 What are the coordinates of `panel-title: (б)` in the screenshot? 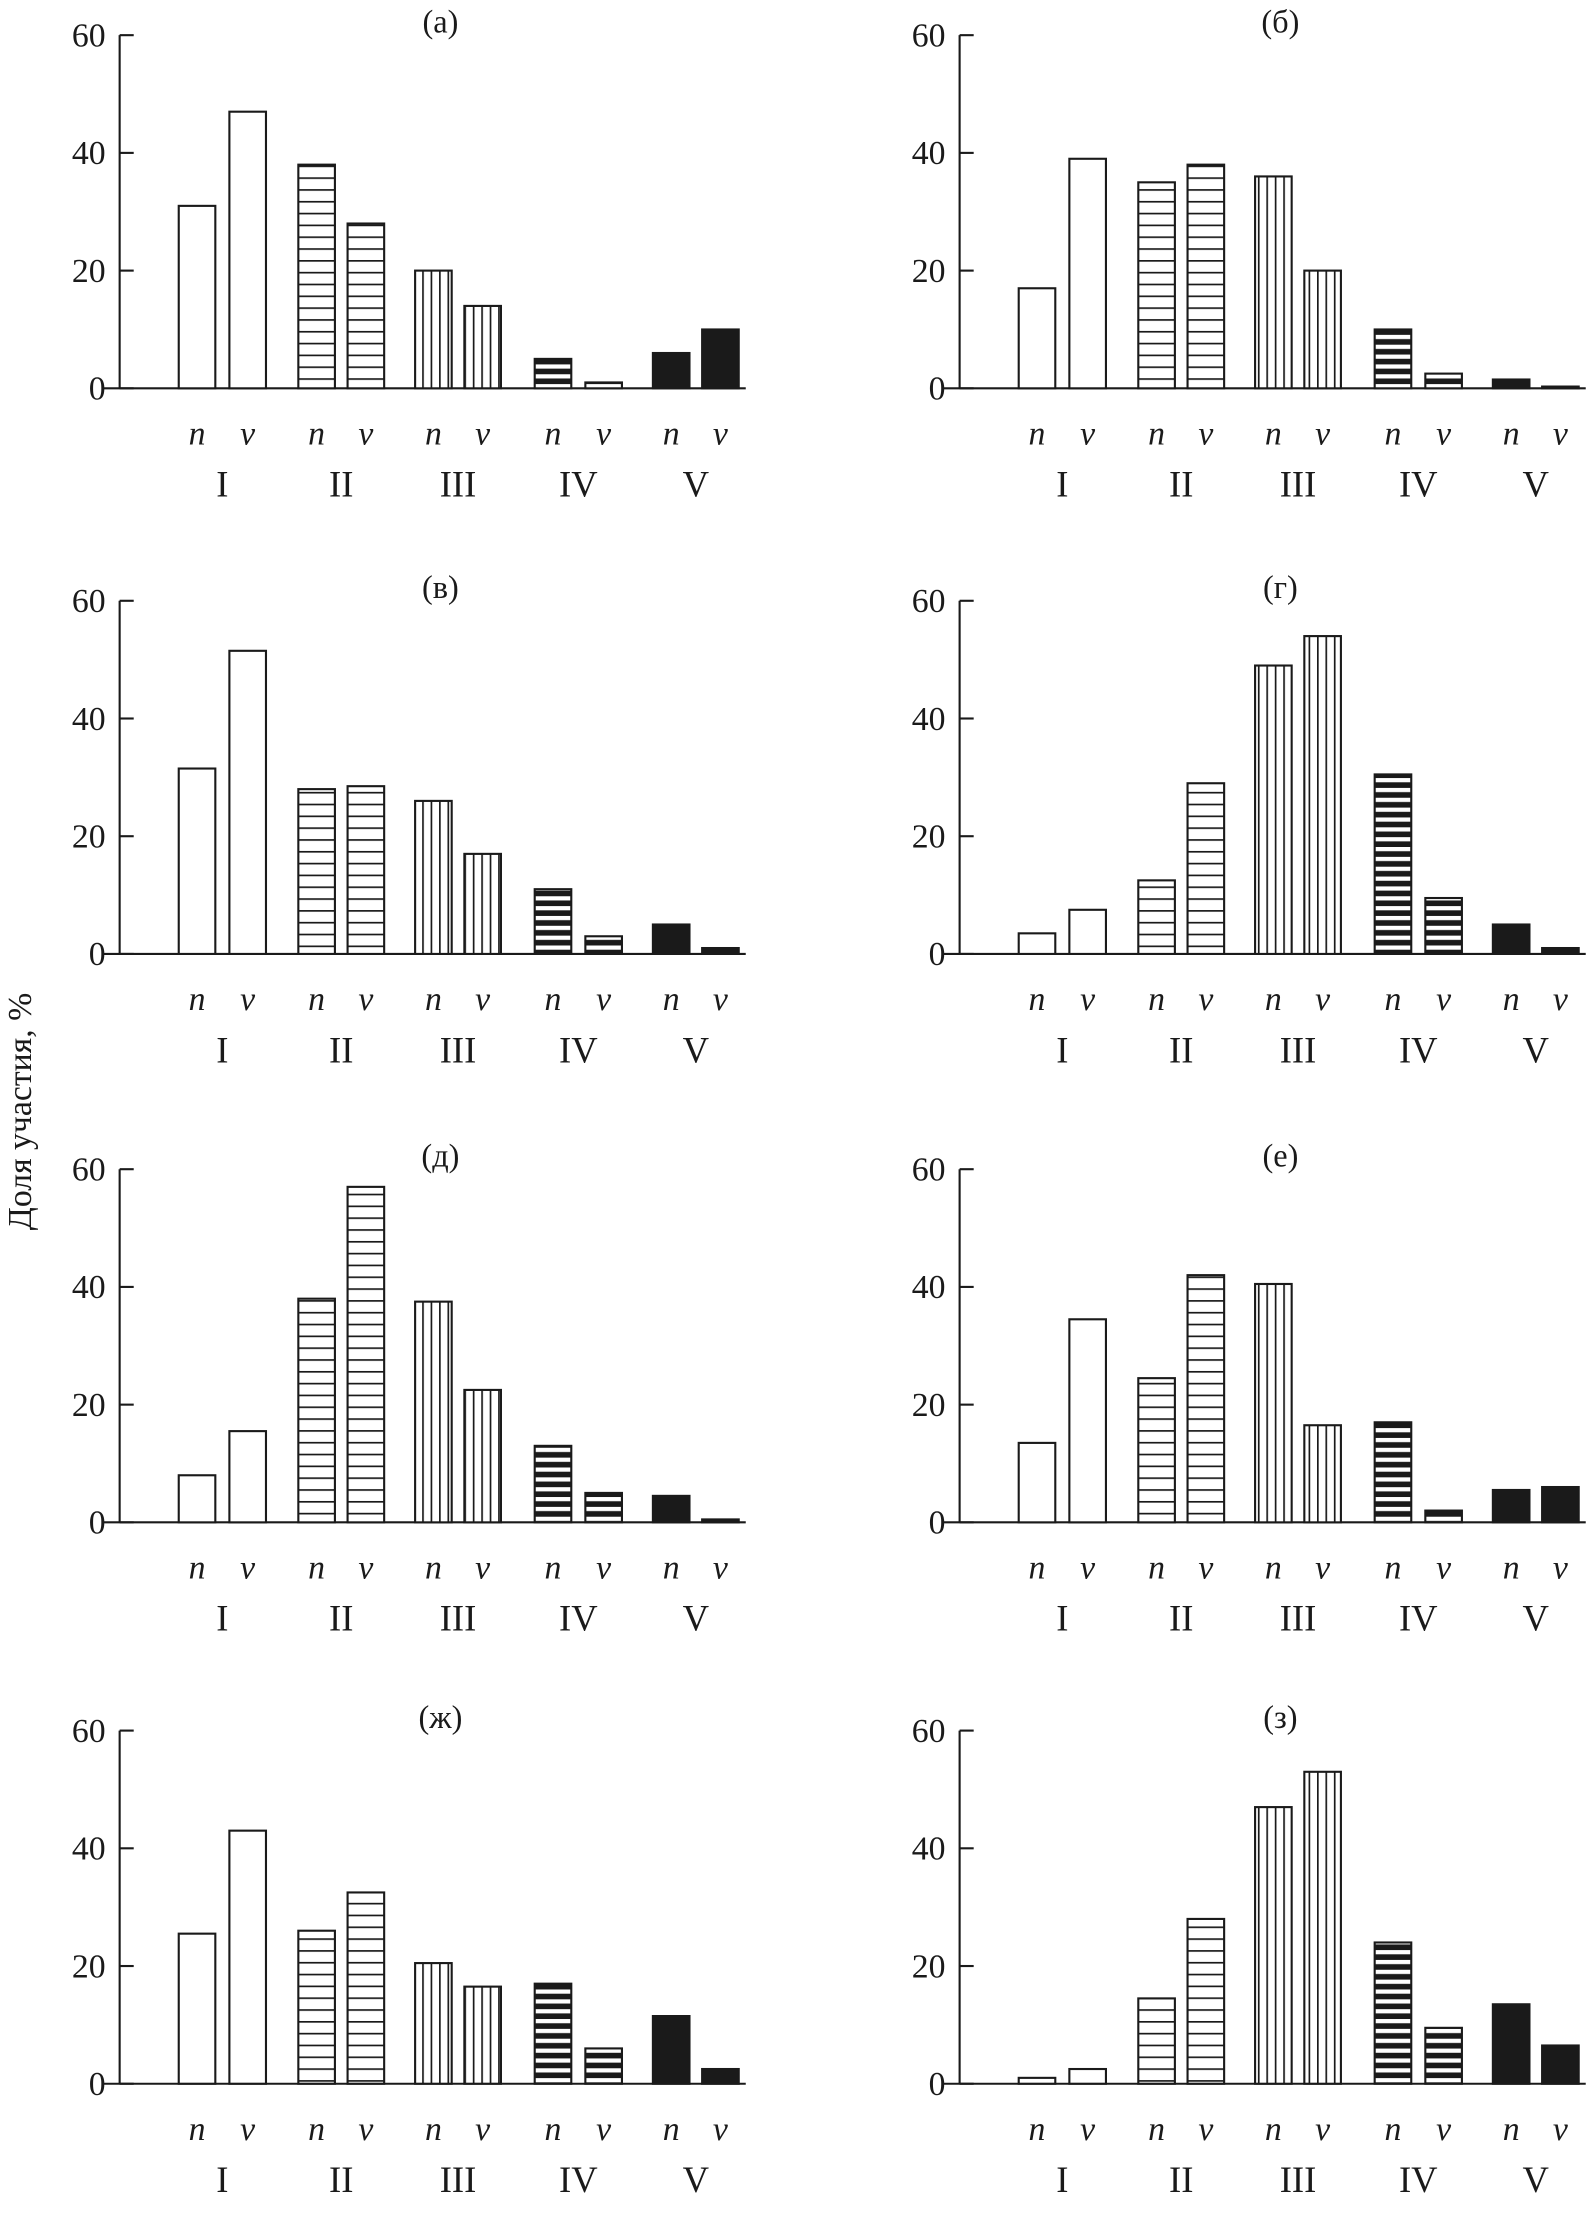 It's located at (1280, 21).